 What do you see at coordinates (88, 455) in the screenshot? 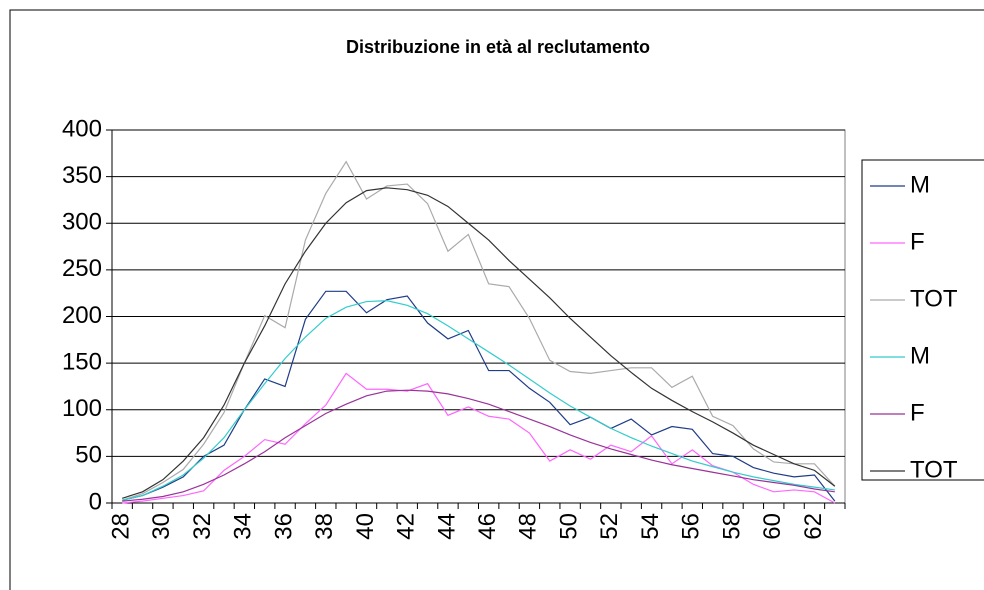
I see `y-tick-label: 50` at bounding box center [88, 455].